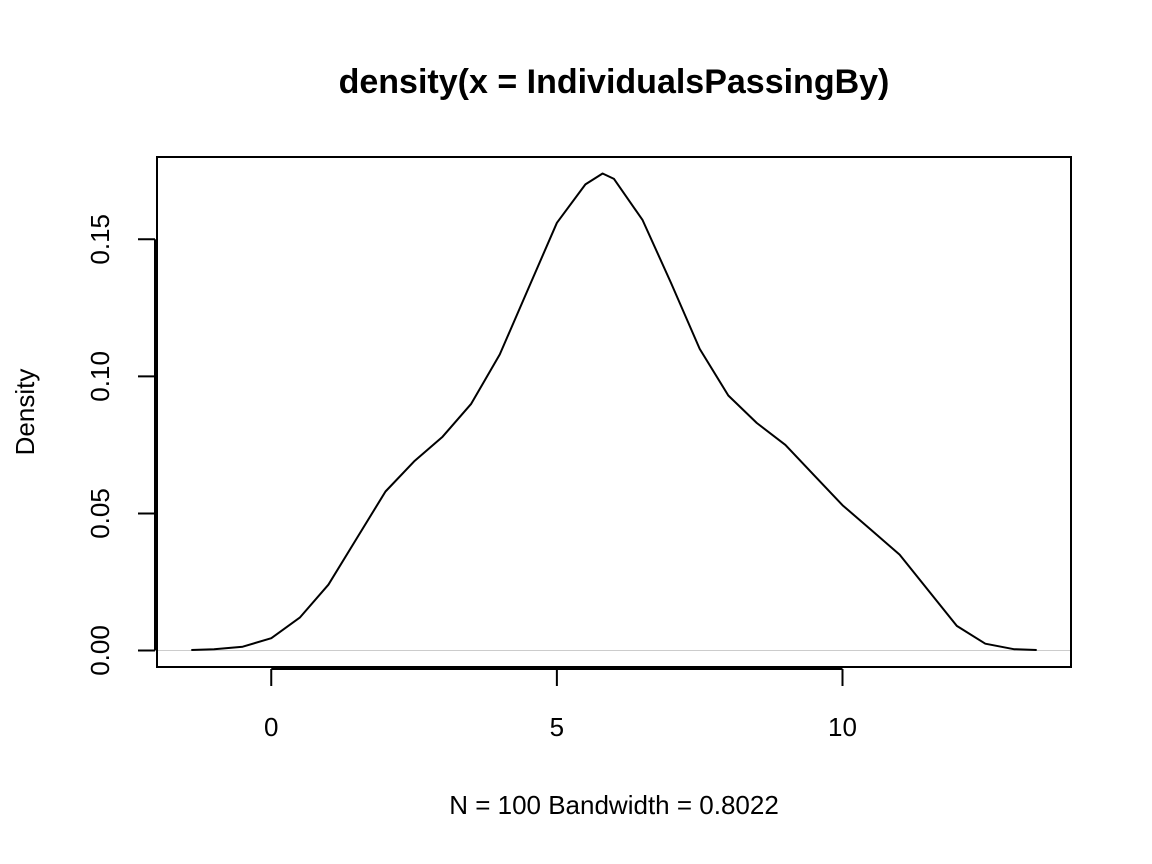 Image resolution: width=1152 pixels, height=864 pixels. I want to click on chart-title: density(x = IndividualsPassingBy), so click(614, 82).